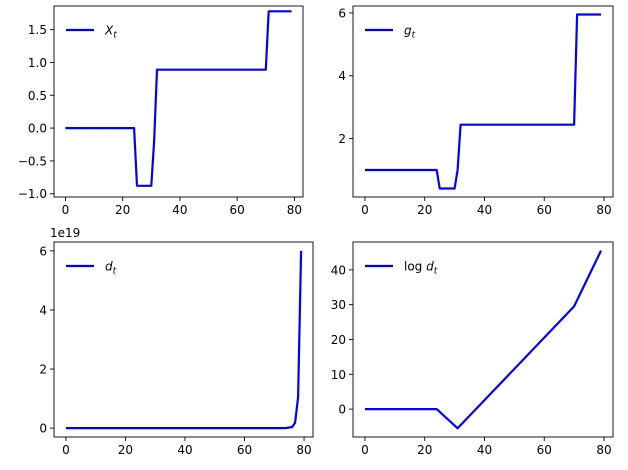 The height and width of the screenshot is (470, 628). I want to click on legend: gt, so click(390, 32).